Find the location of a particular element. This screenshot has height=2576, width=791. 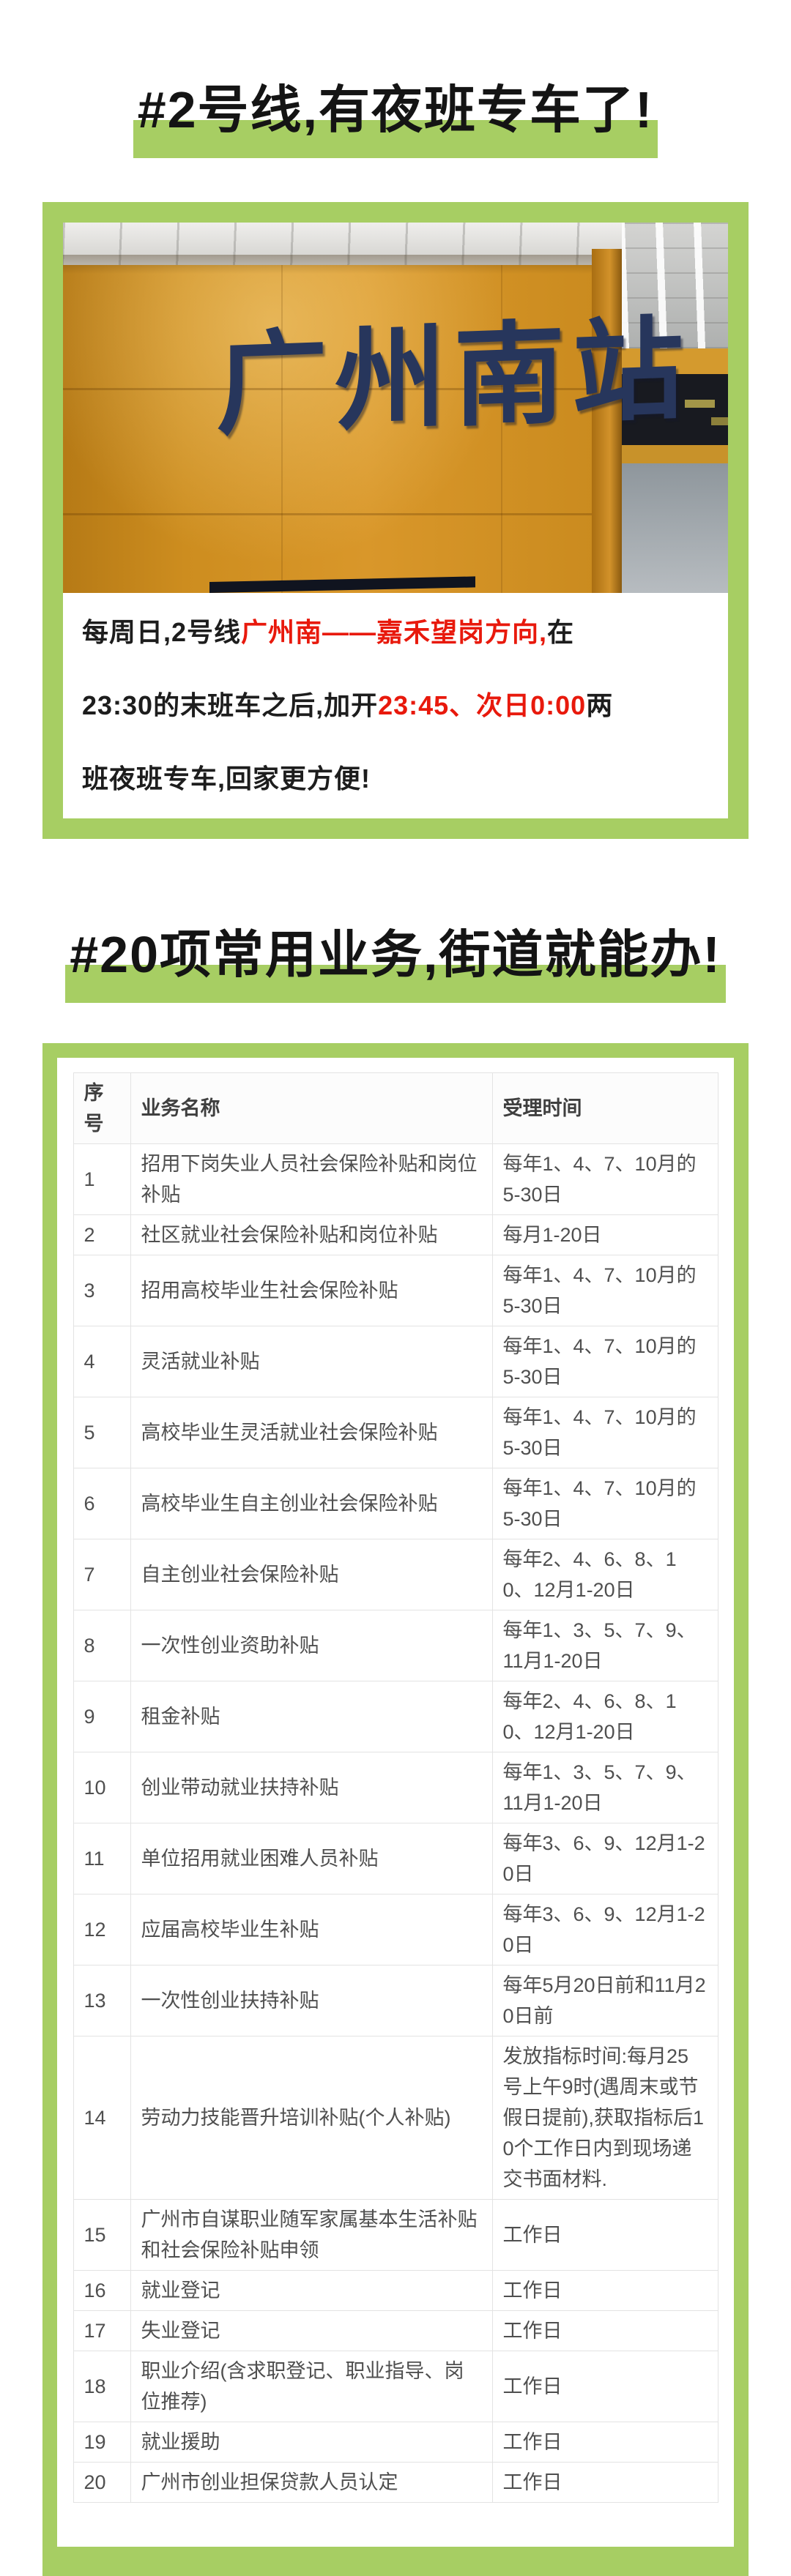

table-row: 1 招用下岗失业人员社会保险补贴和岗位补贴 每年1、4、7、10月的5-30日 is located at coordinates (395, 1179).